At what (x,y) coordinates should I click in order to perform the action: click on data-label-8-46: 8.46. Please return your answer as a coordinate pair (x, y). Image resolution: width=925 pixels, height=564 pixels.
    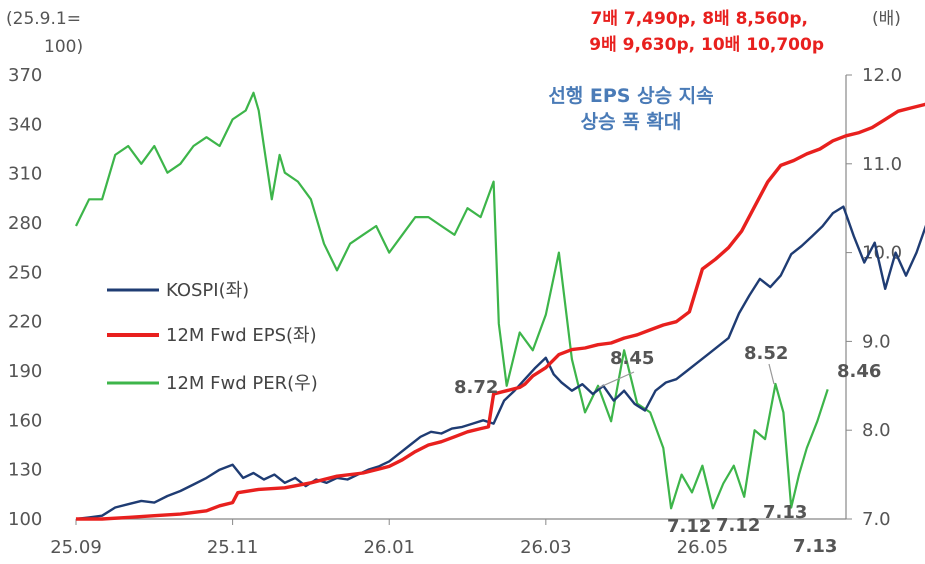
    Looking at the image, I should click on (859, 371).